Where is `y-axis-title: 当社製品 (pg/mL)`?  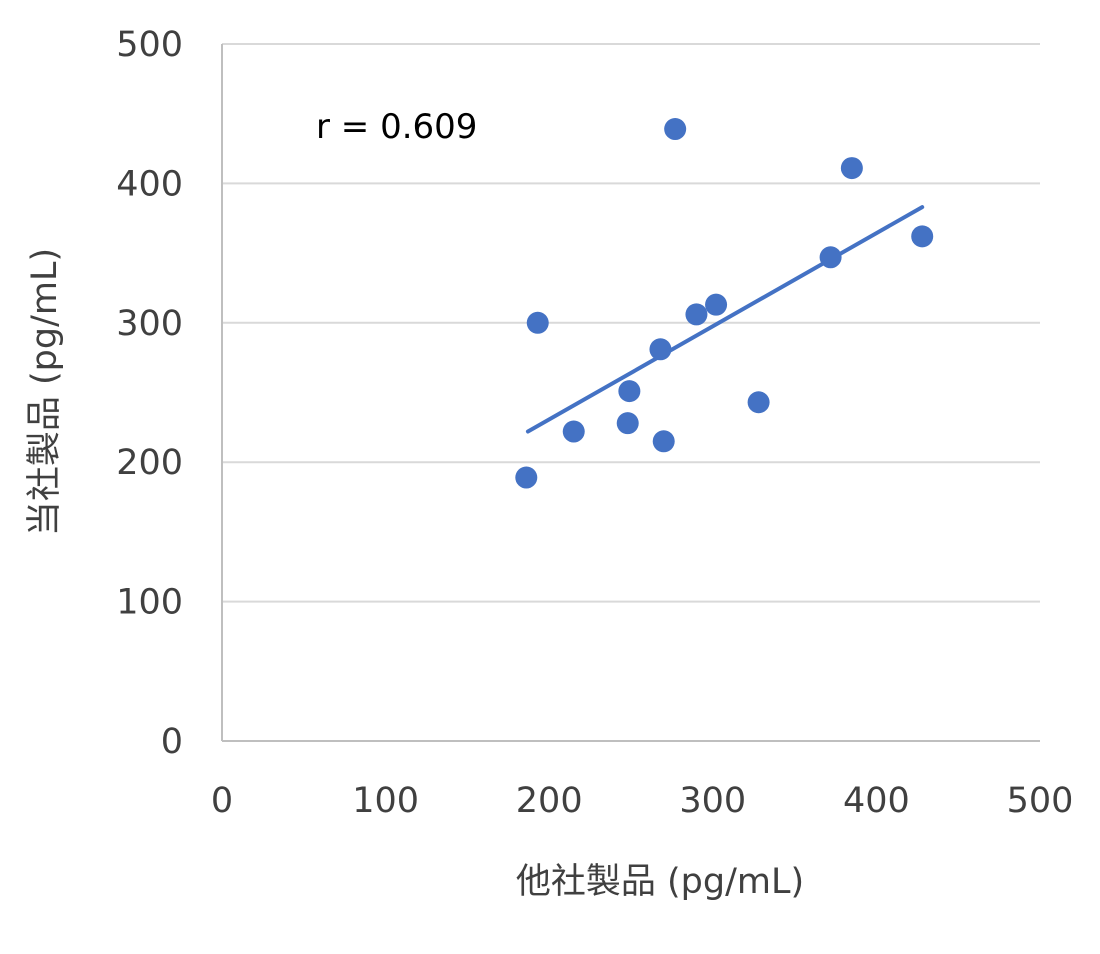 y-axis-title: 当社製品 (pg/mL) is located at coordinates (45, 392).